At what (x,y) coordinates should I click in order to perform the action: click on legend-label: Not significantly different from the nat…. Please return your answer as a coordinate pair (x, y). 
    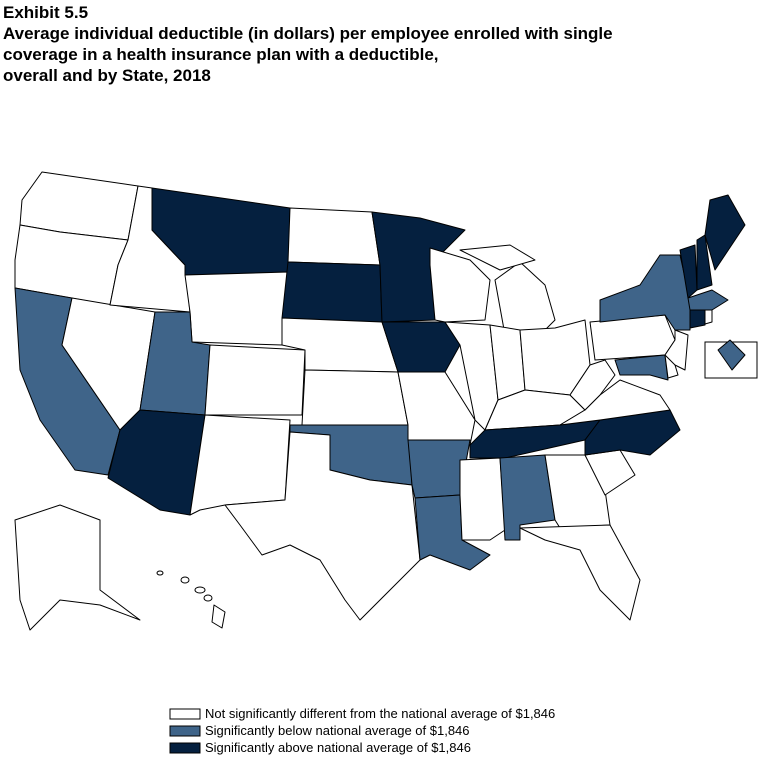
    Looking at the image, I should click on (380, 713).